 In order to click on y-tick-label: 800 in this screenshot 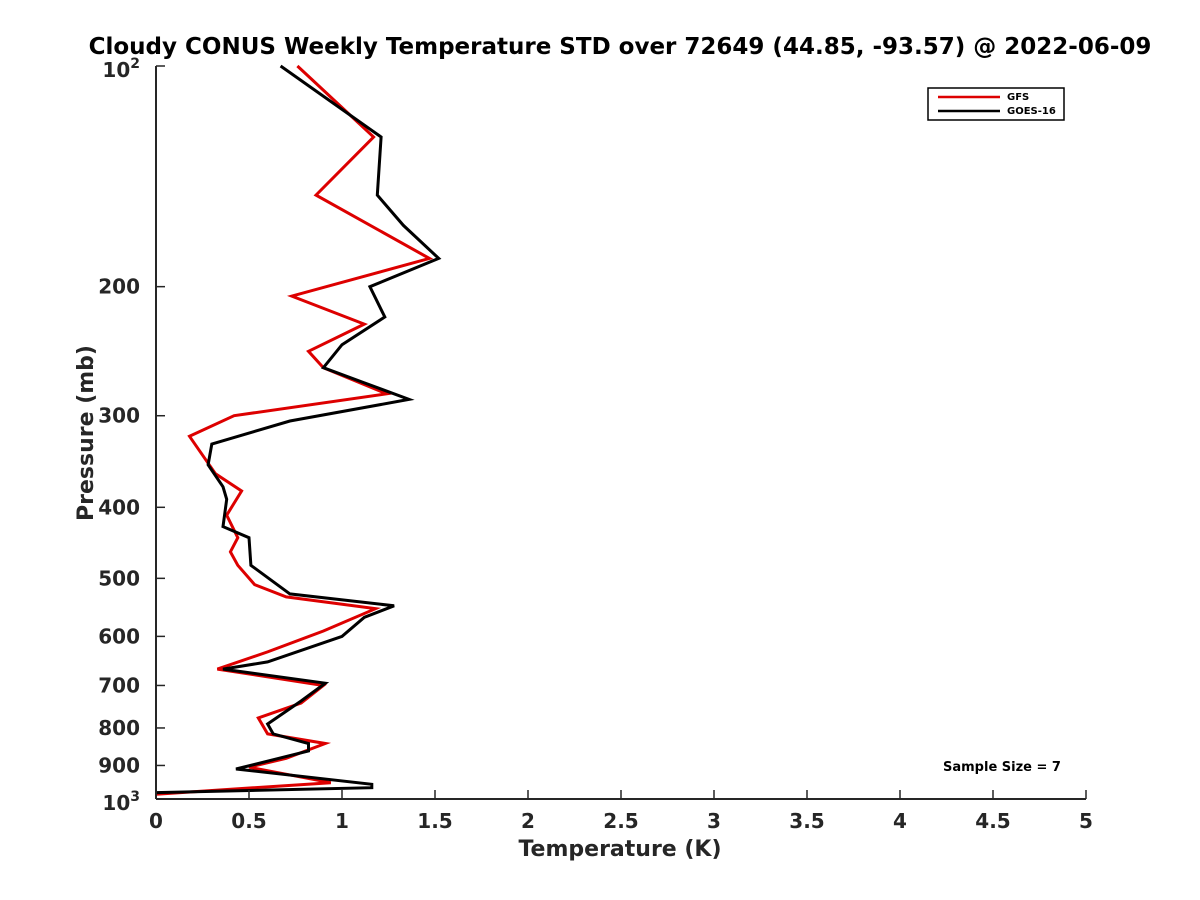, I will do `click(119, 728)`.